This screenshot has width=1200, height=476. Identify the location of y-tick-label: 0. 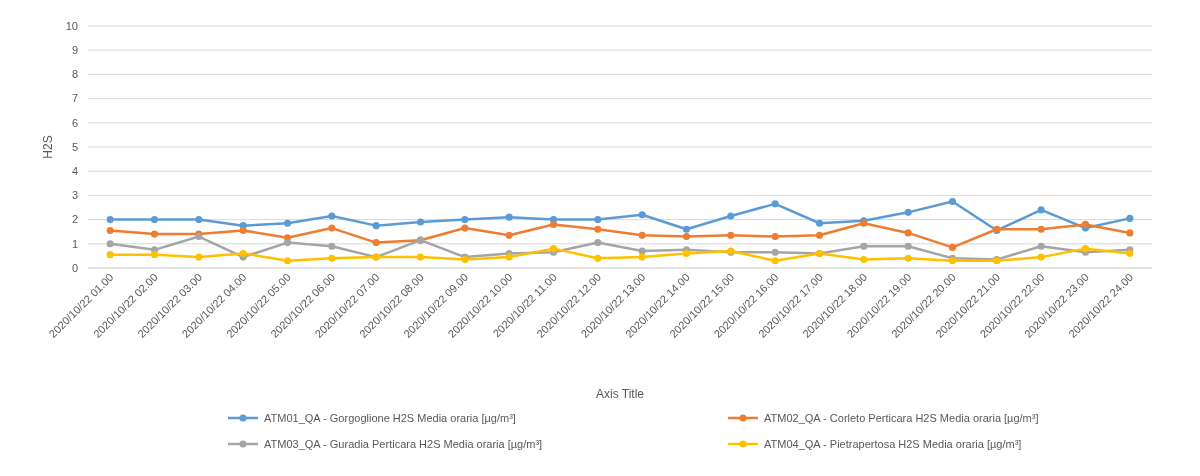
(74, 267).